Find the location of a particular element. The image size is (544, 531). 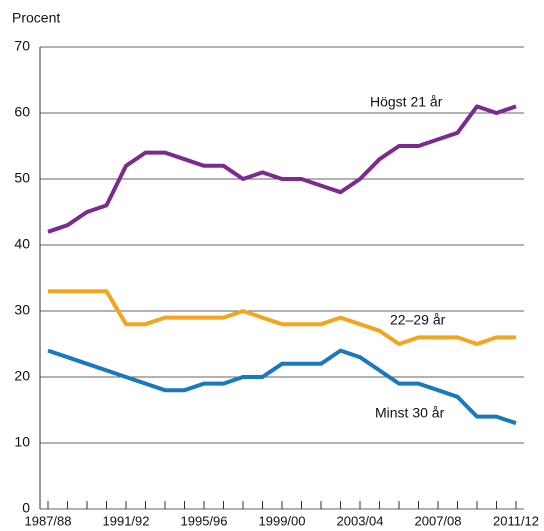

y-tick-label: 40 is located at coordinates (22, 244).